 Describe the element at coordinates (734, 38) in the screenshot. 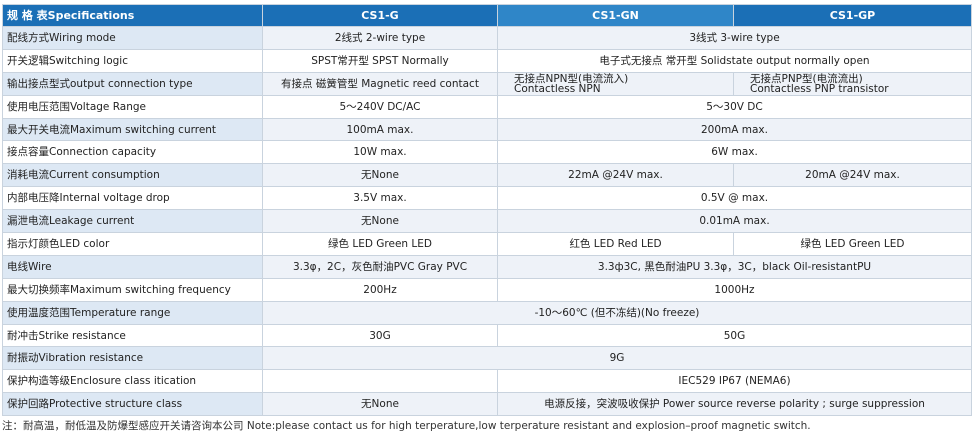

I see `value-cell: 3线式 3-wire type` at that location.